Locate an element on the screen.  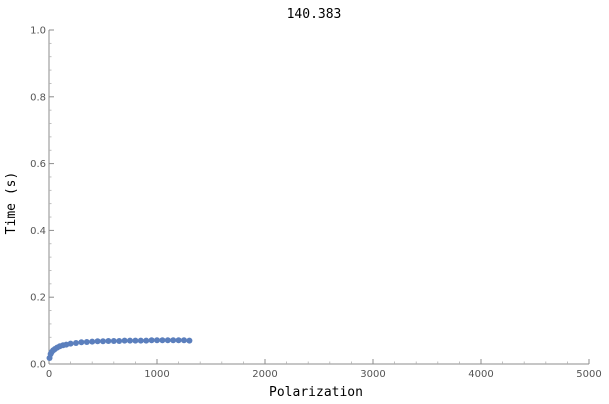
y-axis-label: Time (s) is located at coordinates (11, 203).